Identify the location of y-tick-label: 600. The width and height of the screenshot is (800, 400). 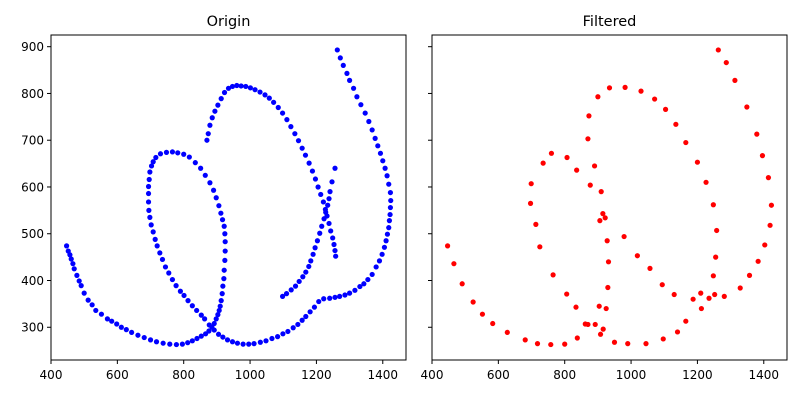
(32, 187).